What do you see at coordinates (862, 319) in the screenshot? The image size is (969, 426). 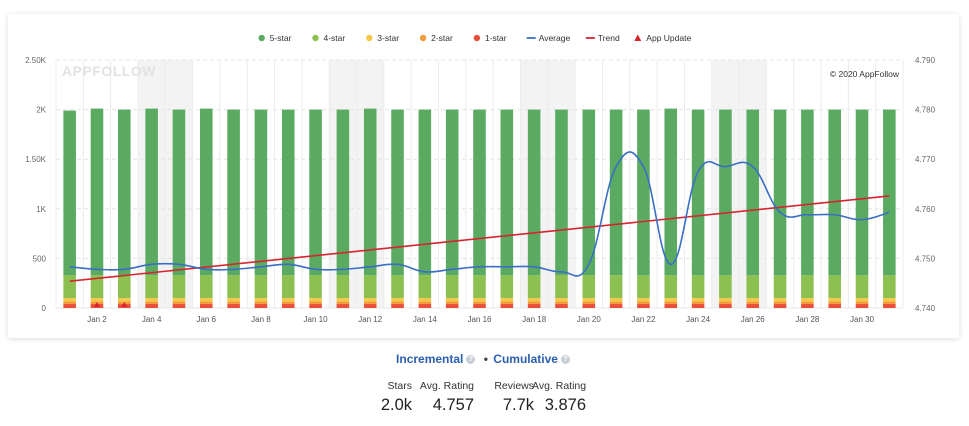 I see `x-tick-label: Jan 30` at bounding box center [862, 319].